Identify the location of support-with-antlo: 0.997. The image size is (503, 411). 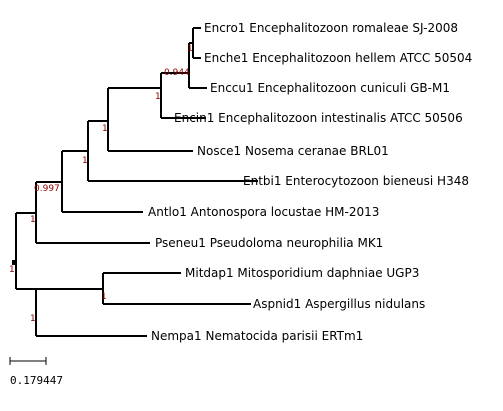
(47, 189).